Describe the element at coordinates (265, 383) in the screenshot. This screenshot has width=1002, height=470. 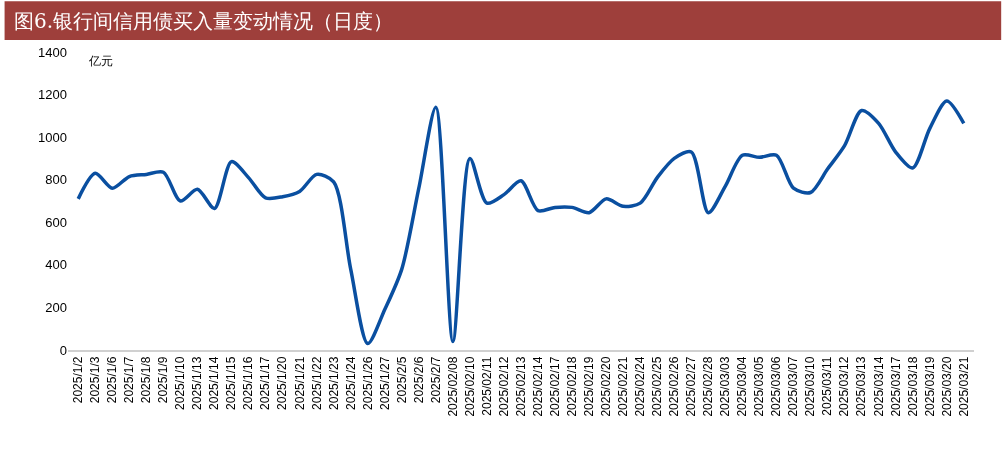
I see `x-tick-label: 2025/1/17` at that location.